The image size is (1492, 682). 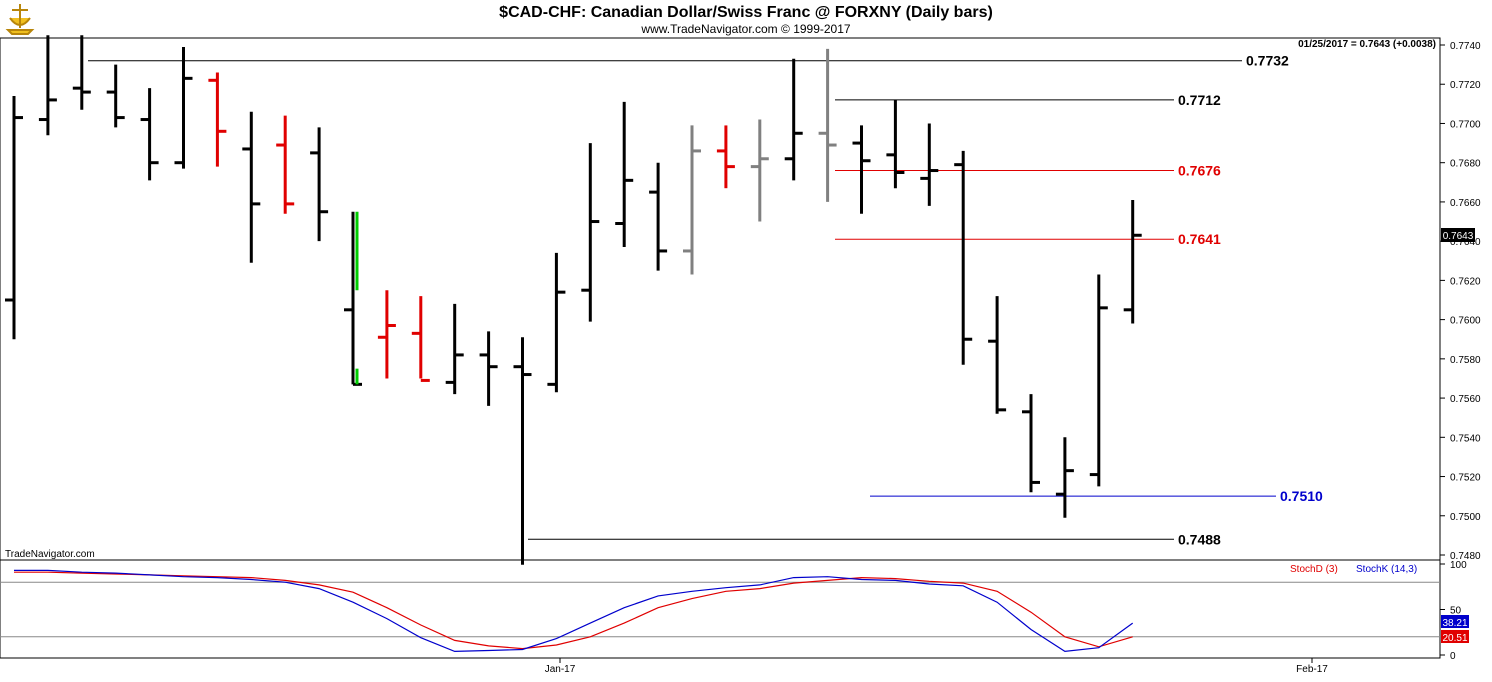 I want to click on x-tick-label: Feb-17, so click(x=1312, y=669).